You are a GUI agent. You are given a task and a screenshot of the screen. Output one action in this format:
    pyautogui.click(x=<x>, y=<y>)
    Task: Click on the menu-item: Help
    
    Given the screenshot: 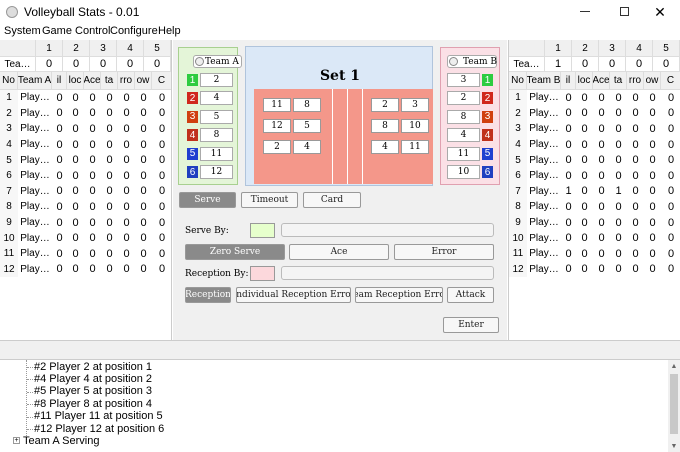 What is the action you would take?
    pyautogui.click(x=169, y=31)
    